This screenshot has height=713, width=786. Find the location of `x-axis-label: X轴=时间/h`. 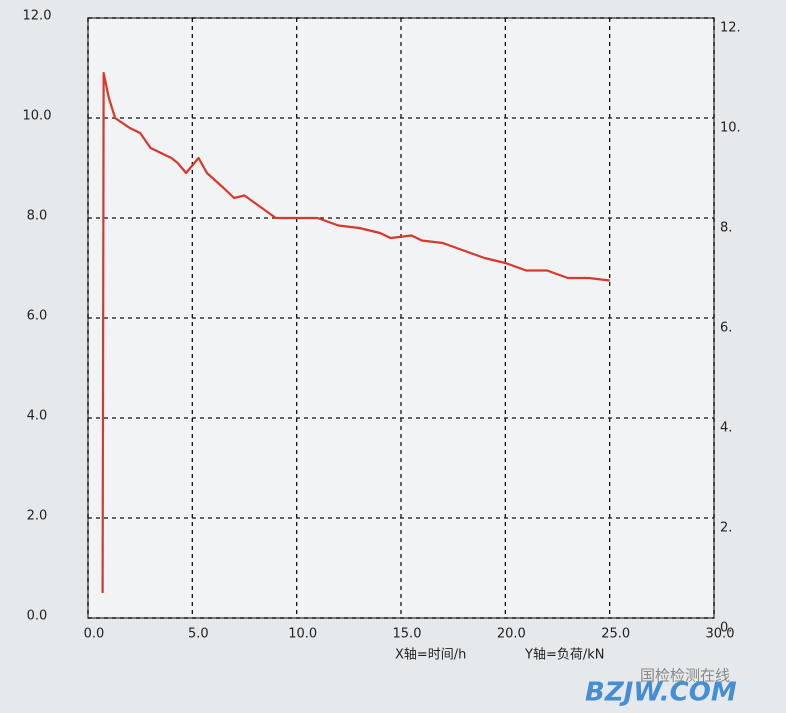

x-axis-label: X轴=时间/h is located at coordinates (430, 655).